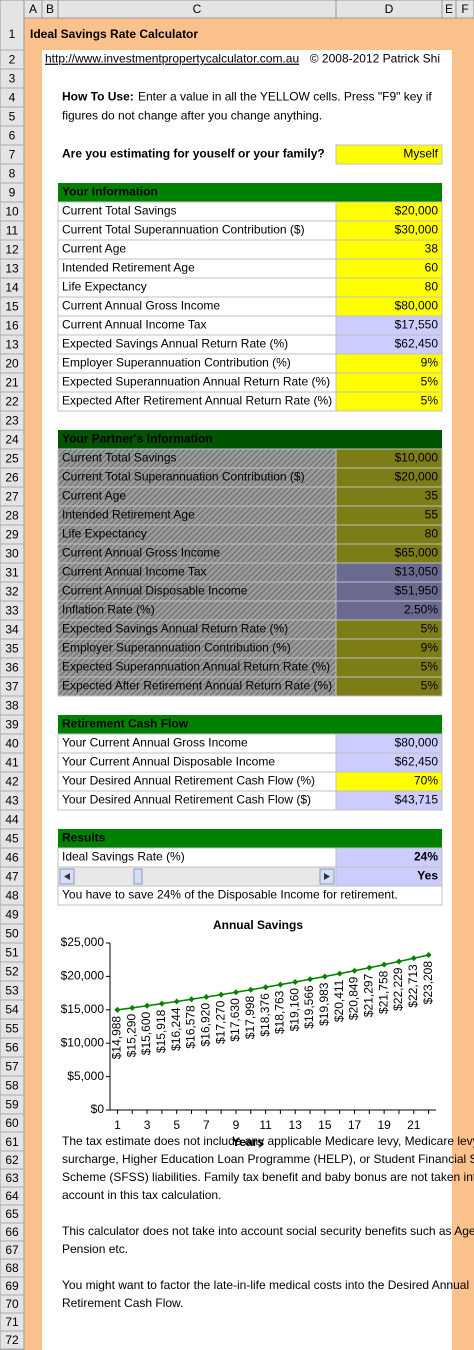 The height and width of the screenshot is (1350, 474). Describe the element at coordinates (354, 998) in the screenshot. I see `data-label: $20,849` at that location.